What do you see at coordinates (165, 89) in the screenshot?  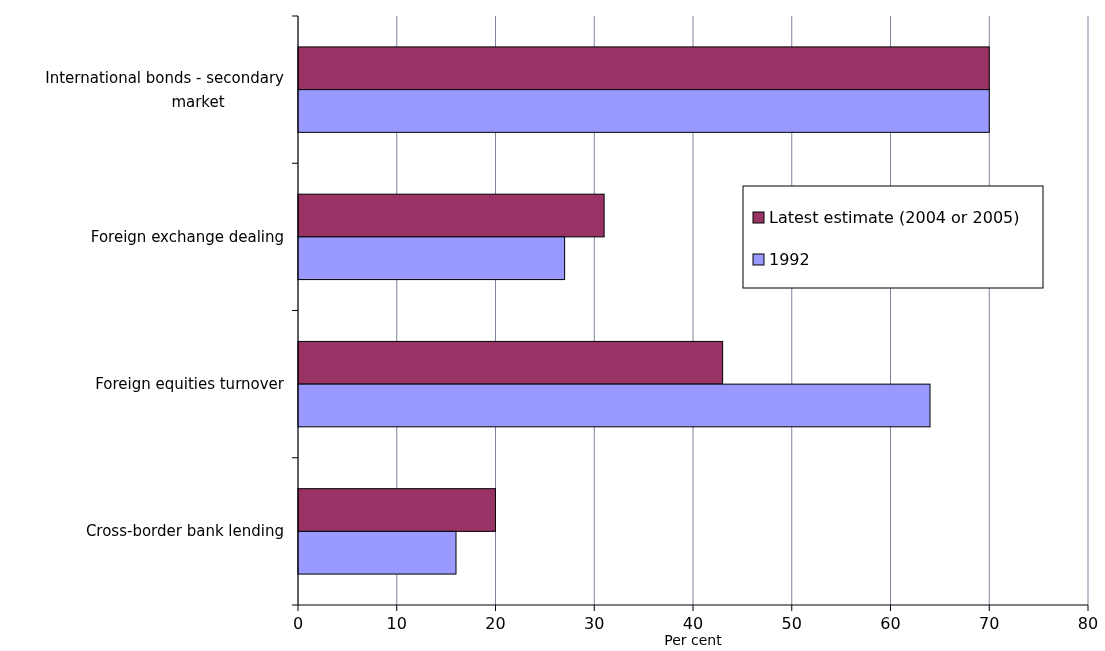 I see `y-tick-label: International bonds - secondary market` at bounding box center [165, 89].